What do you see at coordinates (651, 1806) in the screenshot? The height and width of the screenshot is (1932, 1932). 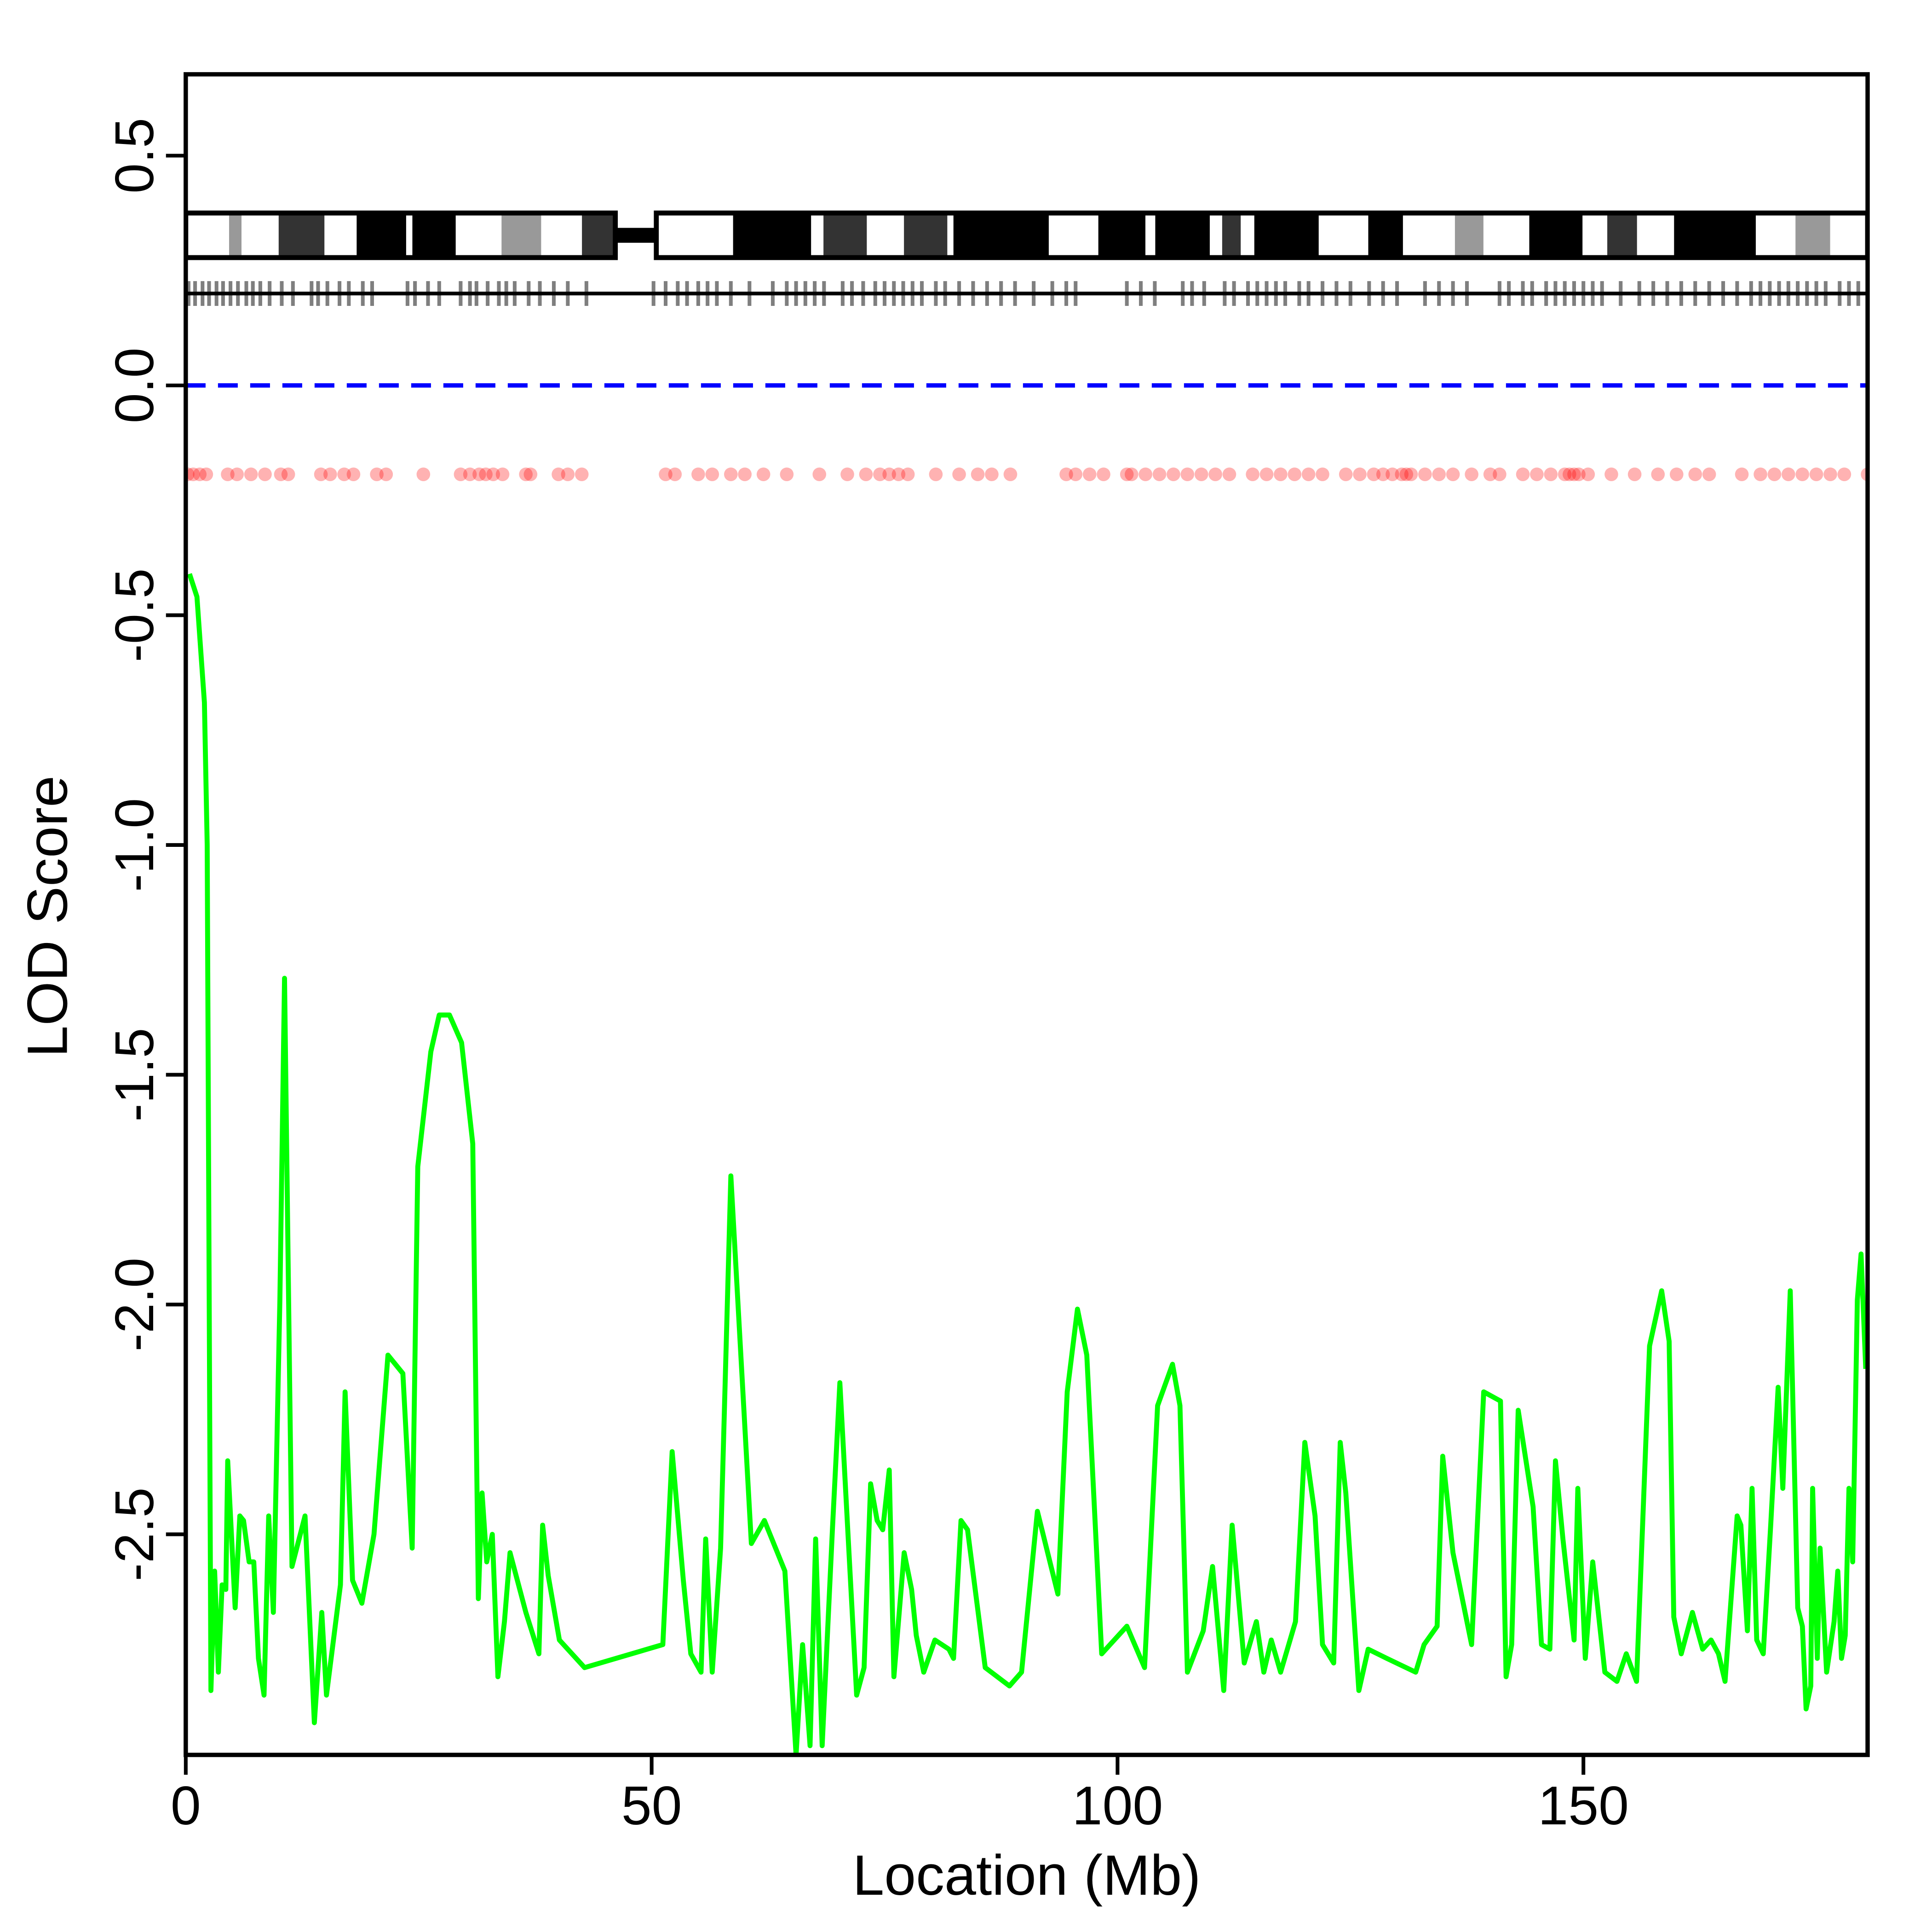 I see `x-tick-label: 50` at bounding box center [651, 1806].